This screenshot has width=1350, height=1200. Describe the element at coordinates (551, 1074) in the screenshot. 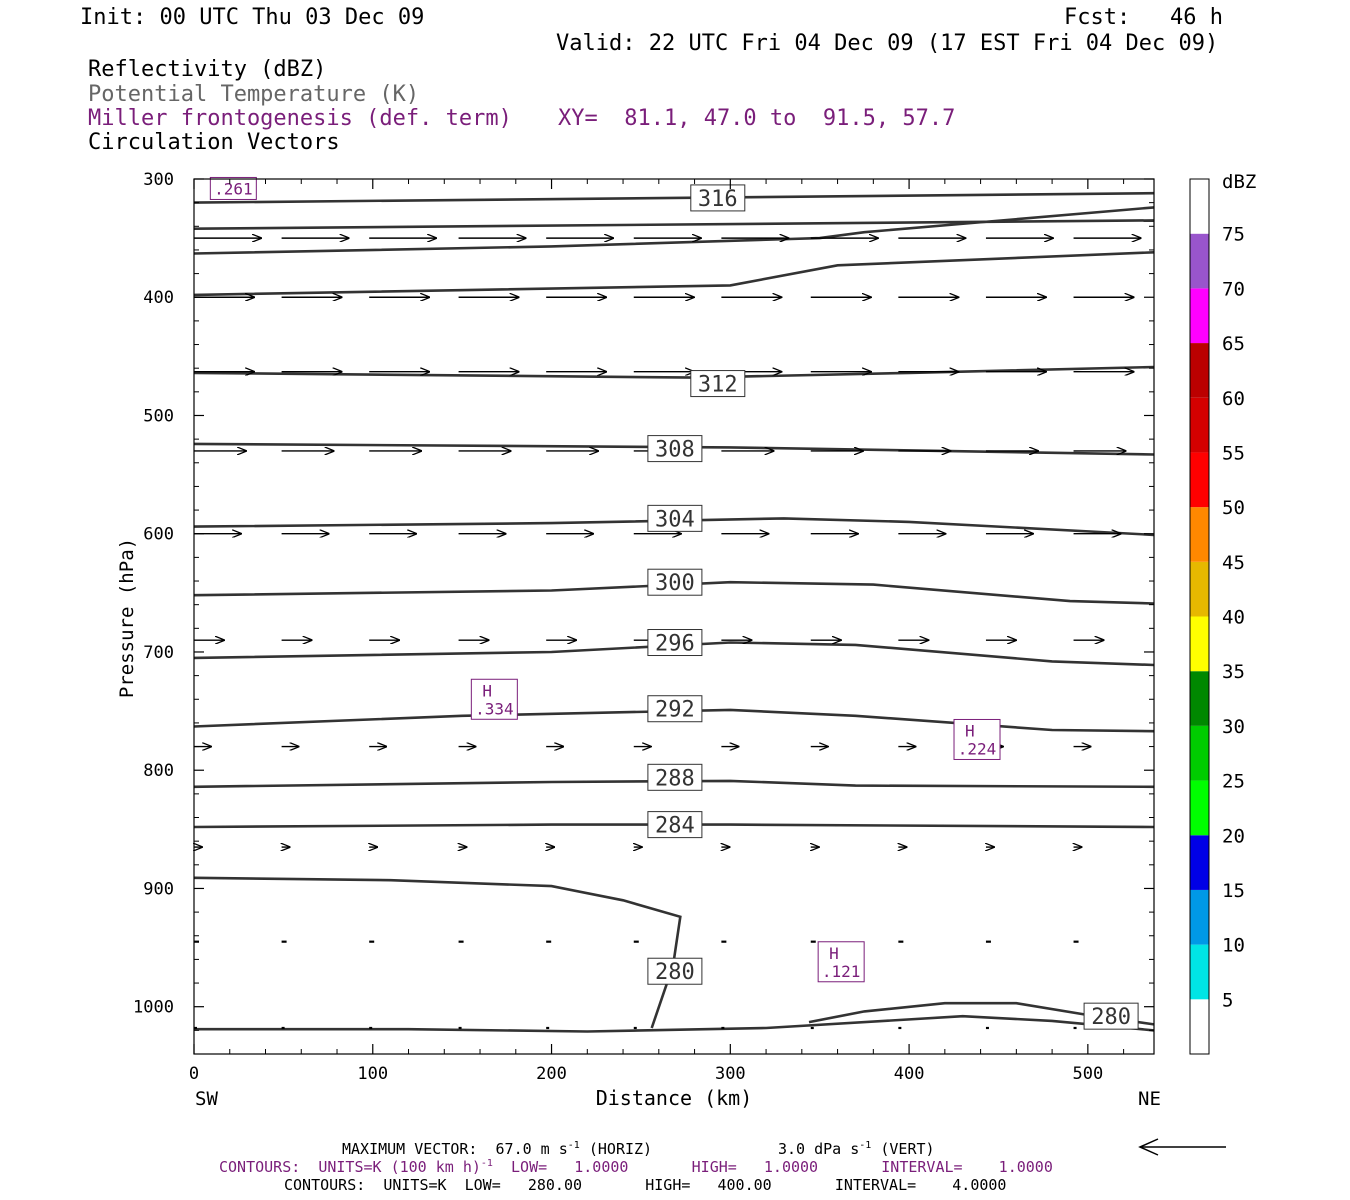

I see `x-tick-label: 200` at that location.